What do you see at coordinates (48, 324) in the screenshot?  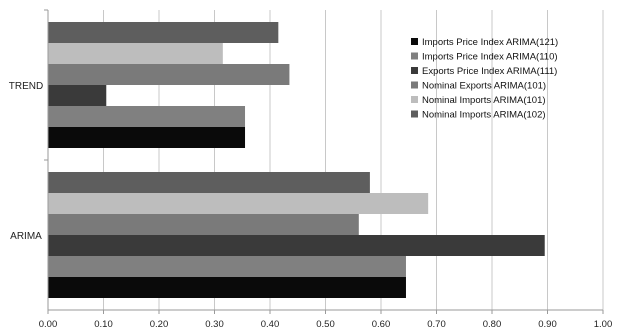 I see `x-tick-label: 0.00` at bounding box center [48, 324].